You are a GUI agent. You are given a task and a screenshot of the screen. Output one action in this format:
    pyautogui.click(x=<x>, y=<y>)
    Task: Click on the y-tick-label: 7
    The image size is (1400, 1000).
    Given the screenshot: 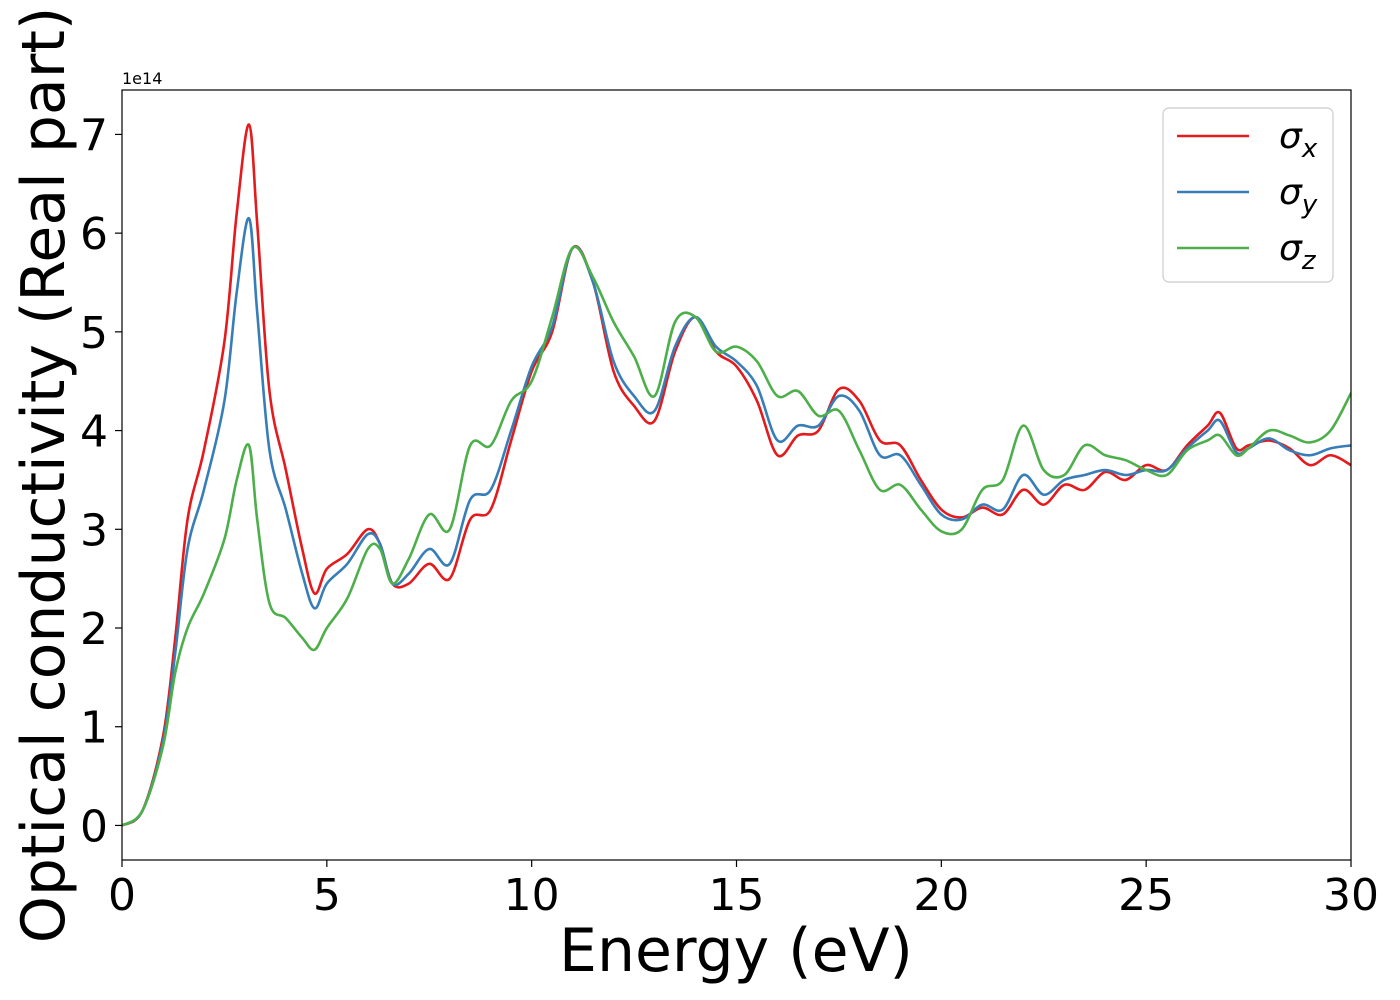 What is the action you would take?
    pyautogui.click(x=94, y=135)
    